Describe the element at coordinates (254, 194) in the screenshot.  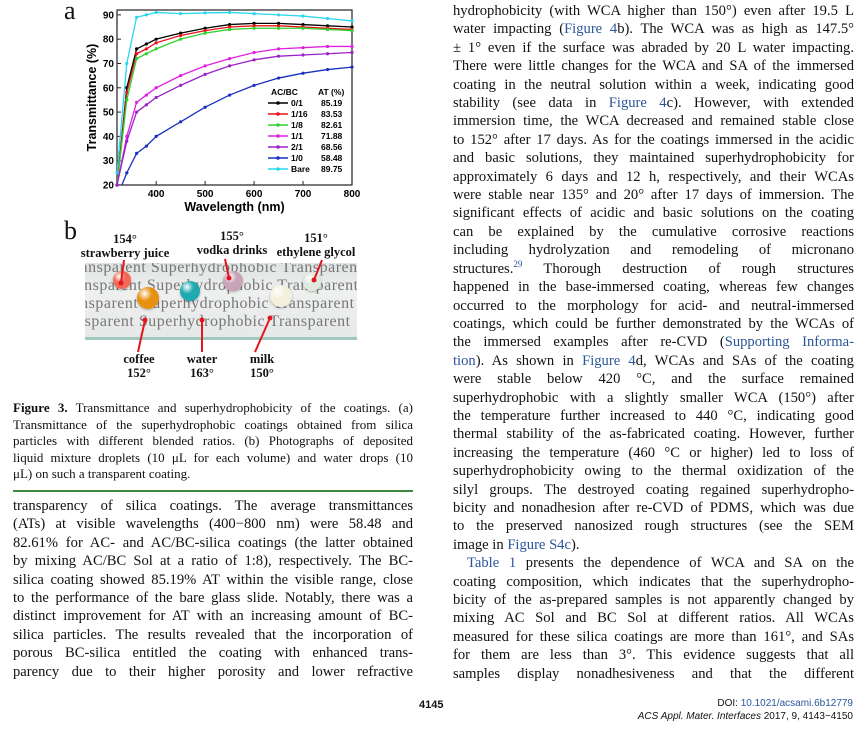
I see `x-tick-label: 600` at that location.